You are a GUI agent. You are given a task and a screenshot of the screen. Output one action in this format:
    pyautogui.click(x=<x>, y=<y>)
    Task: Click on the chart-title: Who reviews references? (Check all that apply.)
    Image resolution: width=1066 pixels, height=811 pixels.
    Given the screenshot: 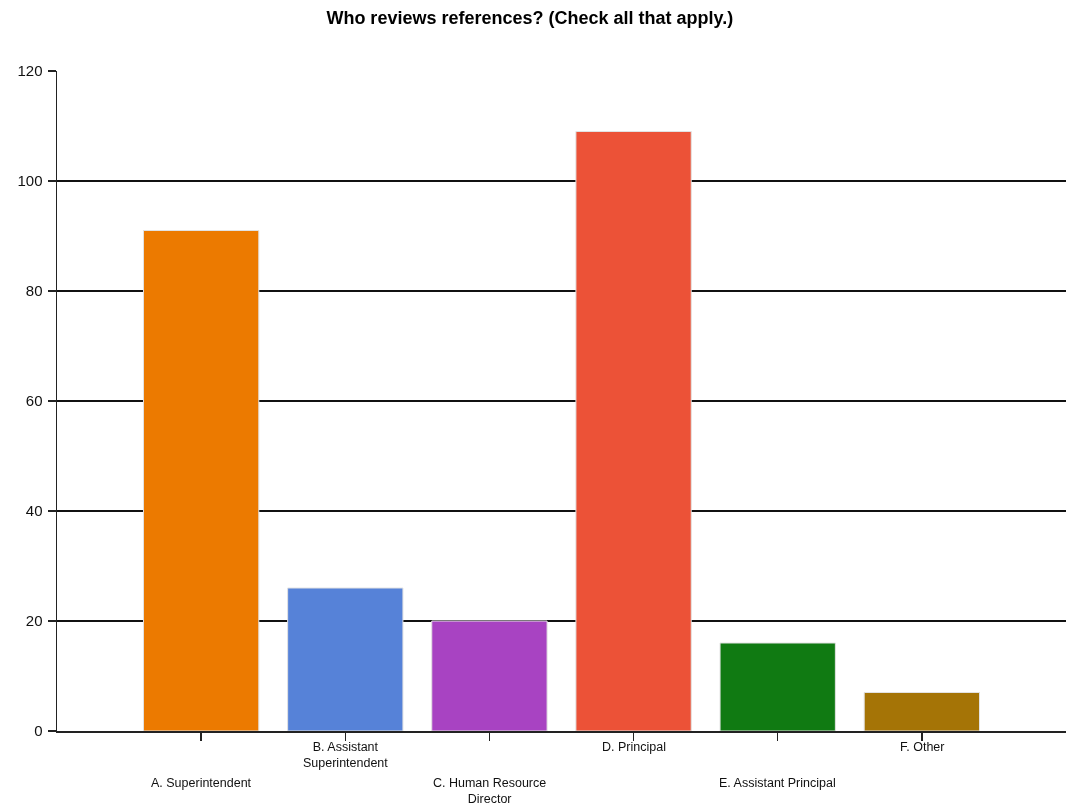 What is the action you would take?
    pyautogui.click(x=530, y=18)
    